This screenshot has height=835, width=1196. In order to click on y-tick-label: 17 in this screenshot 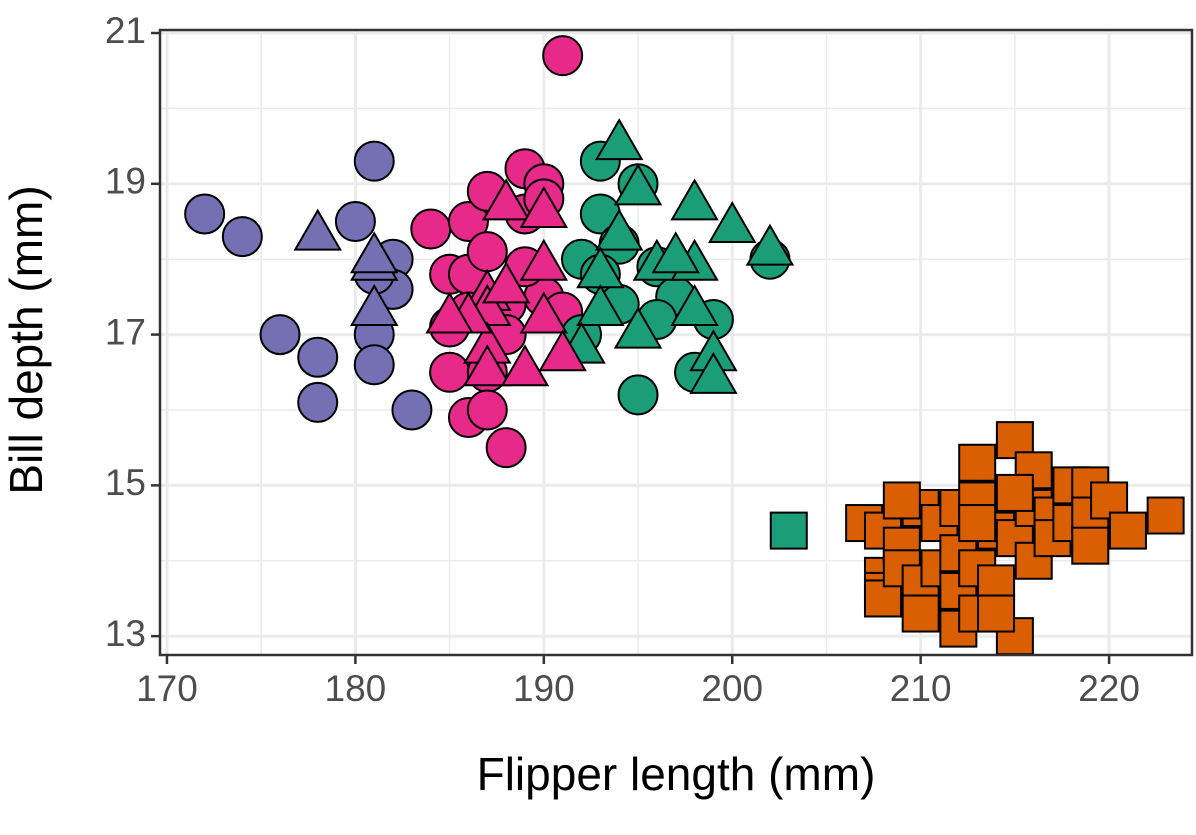, I will do `click(125, 331)`.